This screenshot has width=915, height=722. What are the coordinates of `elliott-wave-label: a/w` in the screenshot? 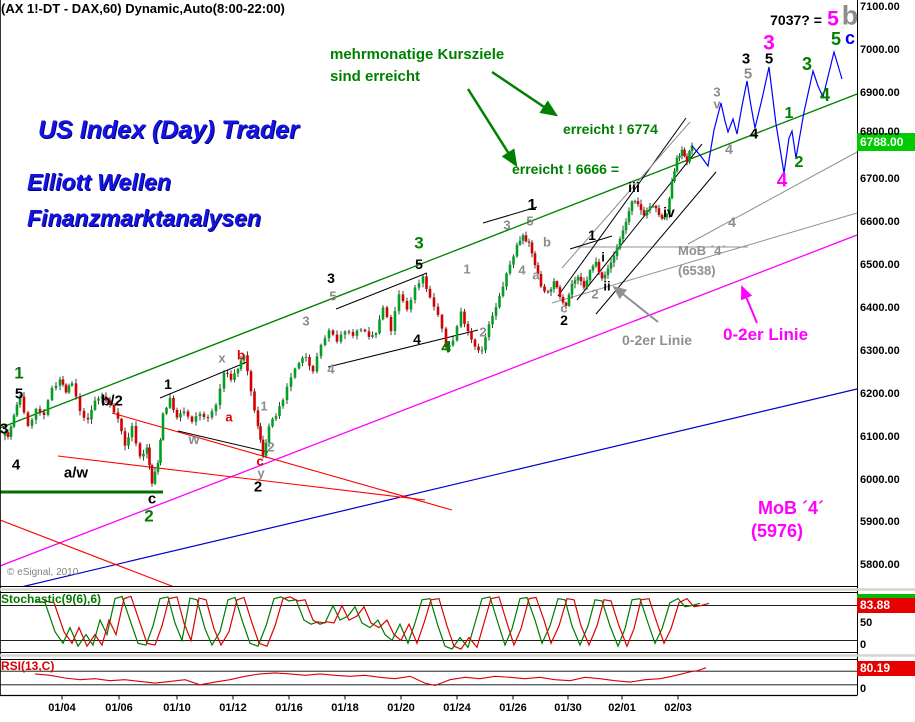 It's located at (76, 473).